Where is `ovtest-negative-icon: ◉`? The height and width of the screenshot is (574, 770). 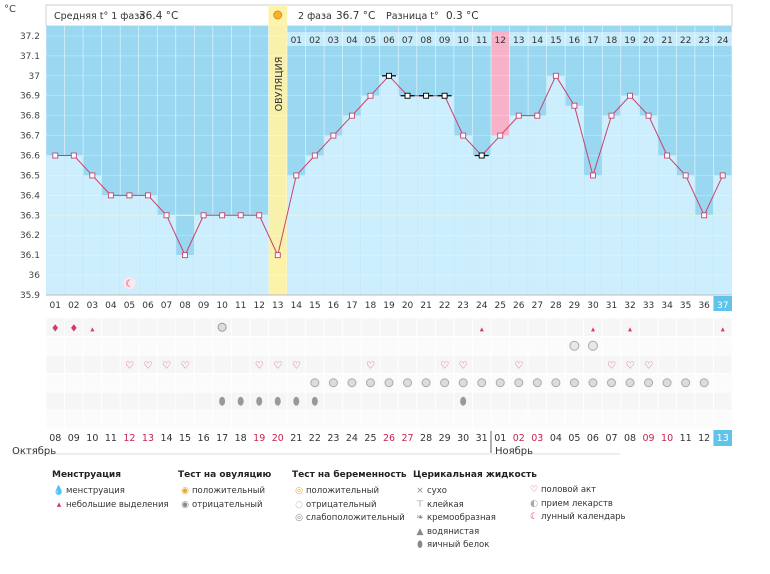
ovtest-negative-icon: ◉ is located at coordinates (185, 504).